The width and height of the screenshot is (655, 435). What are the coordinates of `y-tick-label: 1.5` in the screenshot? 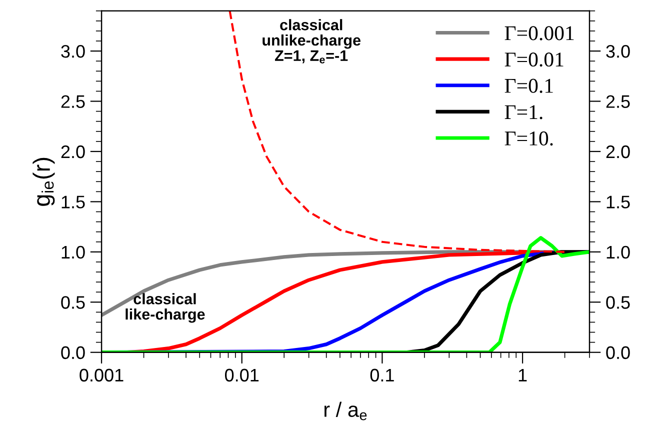 It's located at (73, 202).